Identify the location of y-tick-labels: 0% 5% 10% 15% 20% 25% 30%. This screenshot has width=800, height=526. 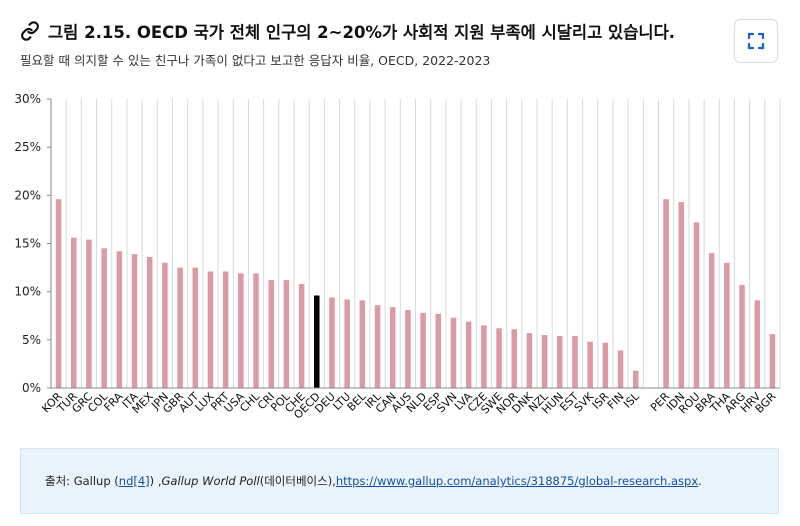
(32, 243).